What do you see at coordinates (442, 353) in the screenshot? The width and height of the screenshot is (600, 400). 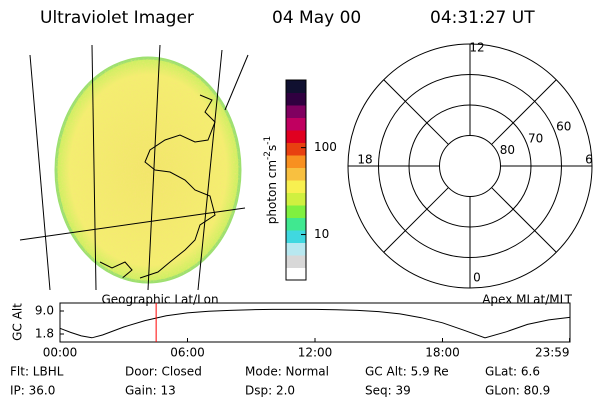 I see `x-tick-label: 18:00` at bounding box center [442, 353].